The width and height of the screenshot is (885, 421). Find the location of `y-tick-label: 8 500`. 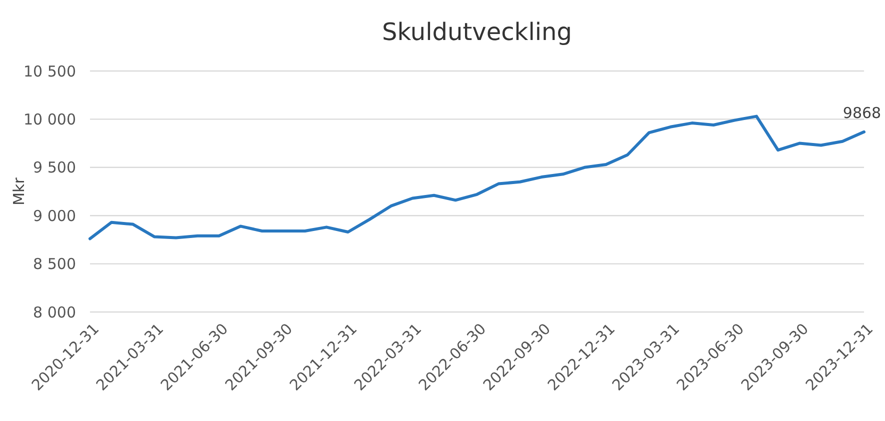

y-tick-label: 8 500 is located at coordinates (54, 264).